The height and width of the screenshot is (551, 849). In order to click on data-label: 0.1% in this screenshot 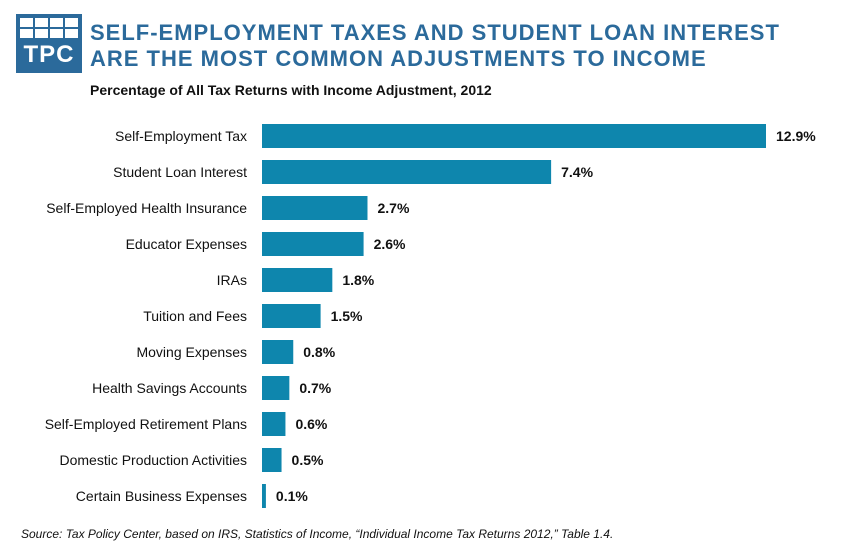, I will do `click(292, 496)`.